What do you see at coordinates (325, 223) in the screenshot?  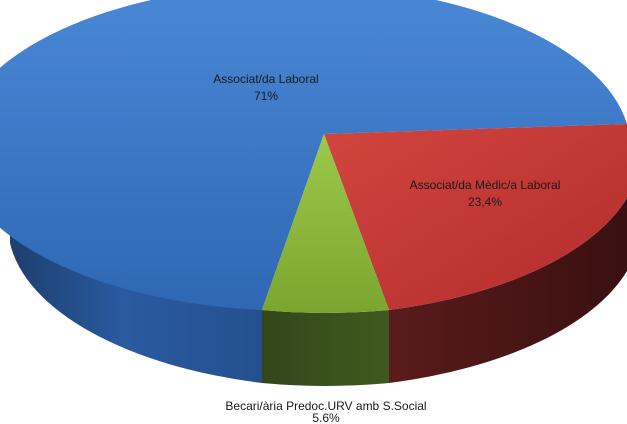 I see `pie-slice-becari-predoc` at bounding box center [325, 223].